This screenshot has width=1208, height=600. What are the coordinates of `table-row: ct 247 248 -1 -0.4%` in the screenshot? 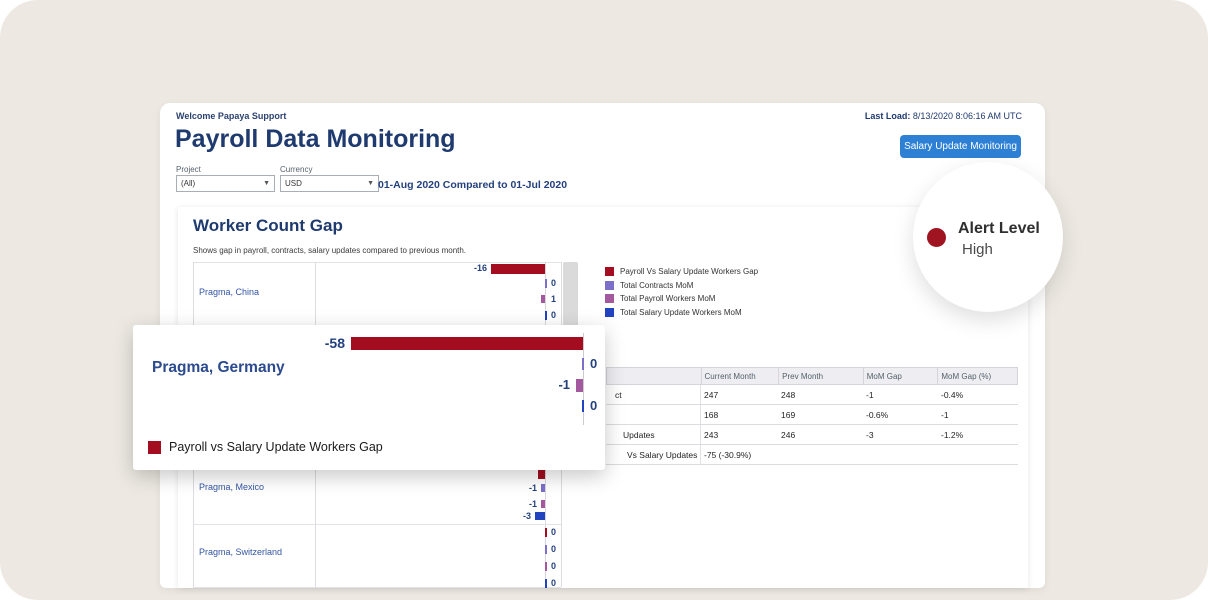 It's located at (812, 395).